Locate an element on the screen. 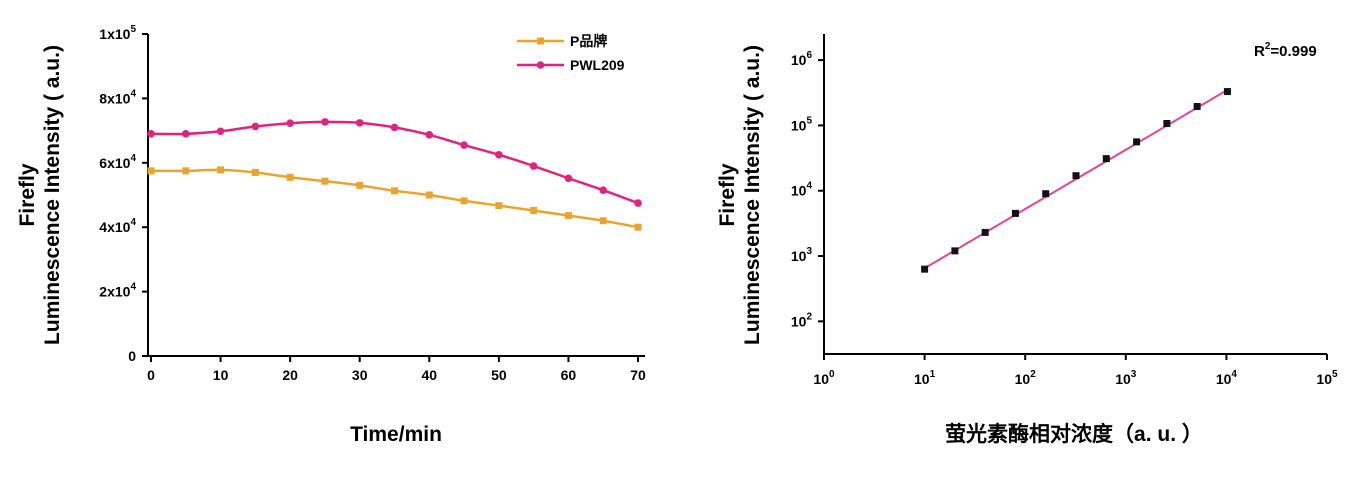 Image resolution: width=1368 pixels, height=481 pixels. x-tick-label: 50 is located at coordinates (499, 375).